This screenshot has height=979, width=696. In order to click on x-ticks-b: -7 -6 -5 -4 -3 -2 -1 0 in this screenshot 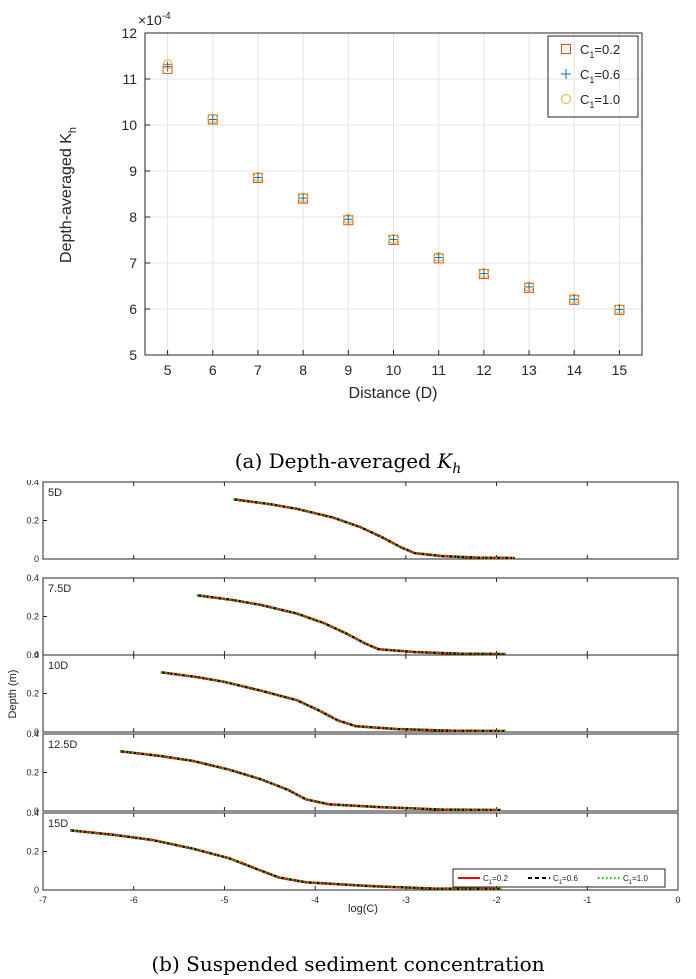, I will do `click(360, 900)`.